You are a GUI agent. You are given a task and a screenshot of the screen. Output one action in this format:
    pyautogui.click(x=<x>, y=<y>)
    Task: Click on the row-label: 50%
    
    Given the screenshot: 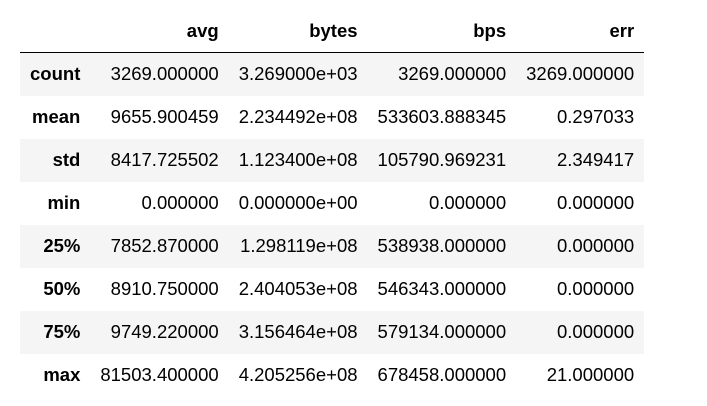 What is the action you would take?
    pyautogui.click(x=62, y=289)
    